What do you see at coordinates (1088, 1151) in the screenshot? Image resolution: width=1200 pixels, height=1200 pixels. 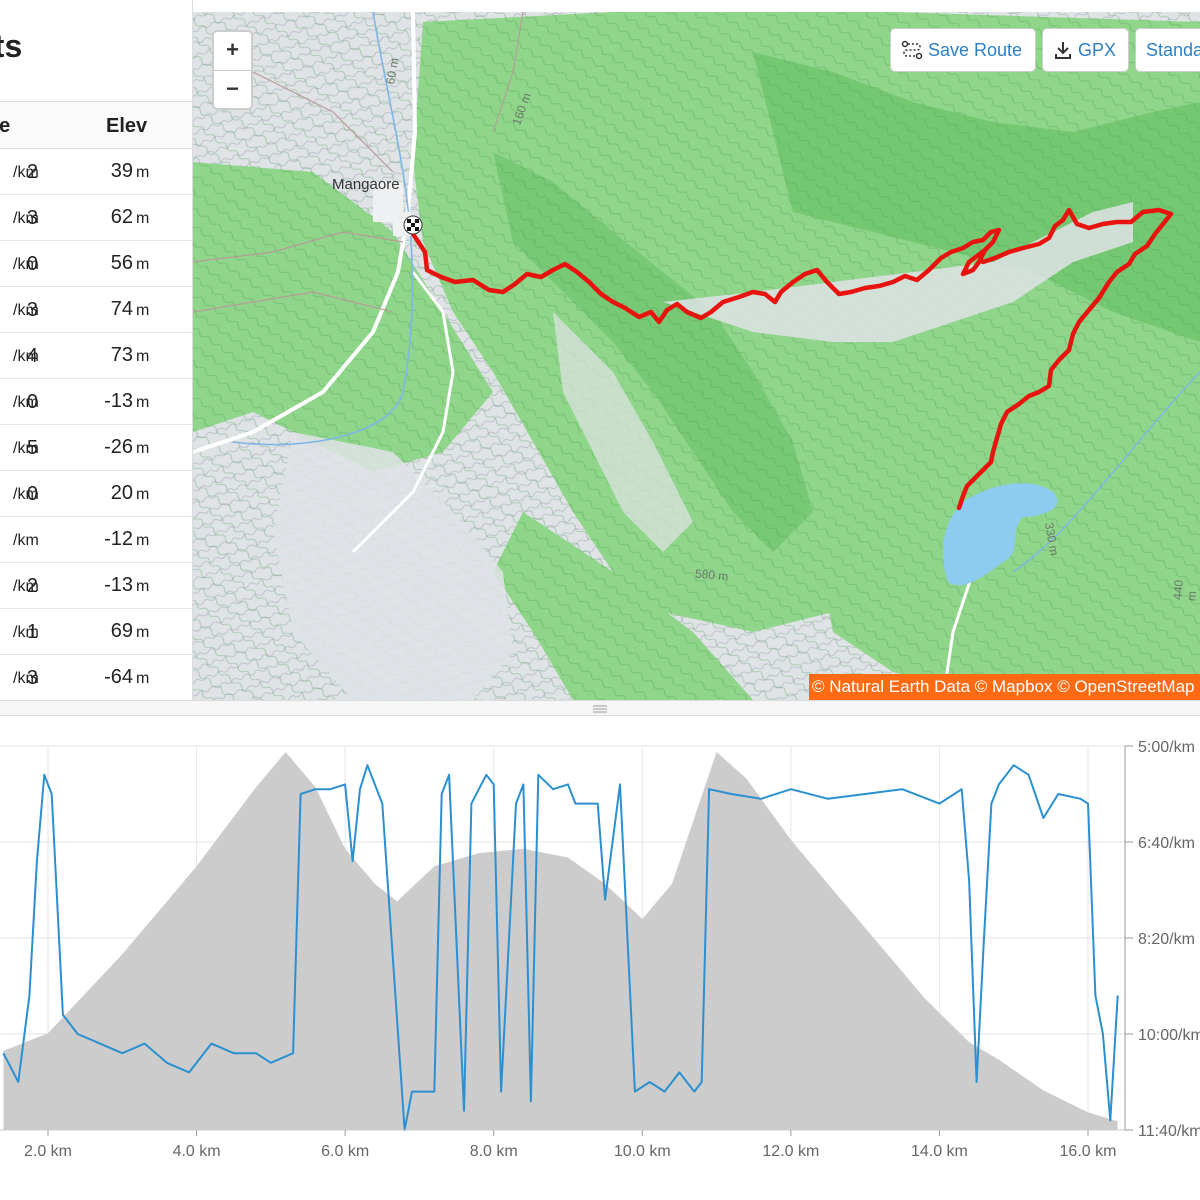 I see `x-tick-label: 16.0 km` at bounding box center [1088, 1151].